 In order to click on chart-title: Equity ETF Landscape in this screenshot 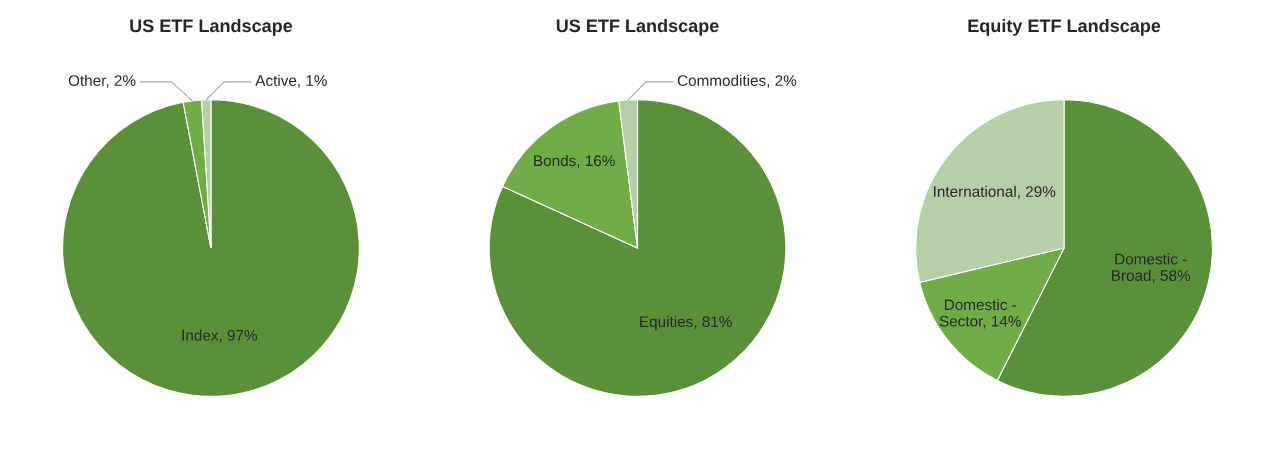, I will do `click(1064, 27)`.